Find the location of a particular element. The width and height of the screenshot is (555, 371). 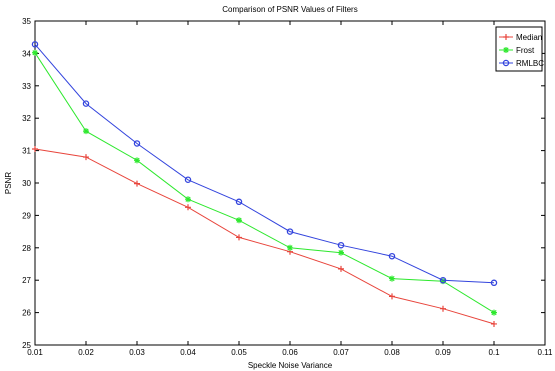

x-tick-label: 0.1 is located at coordinates (494, 352).